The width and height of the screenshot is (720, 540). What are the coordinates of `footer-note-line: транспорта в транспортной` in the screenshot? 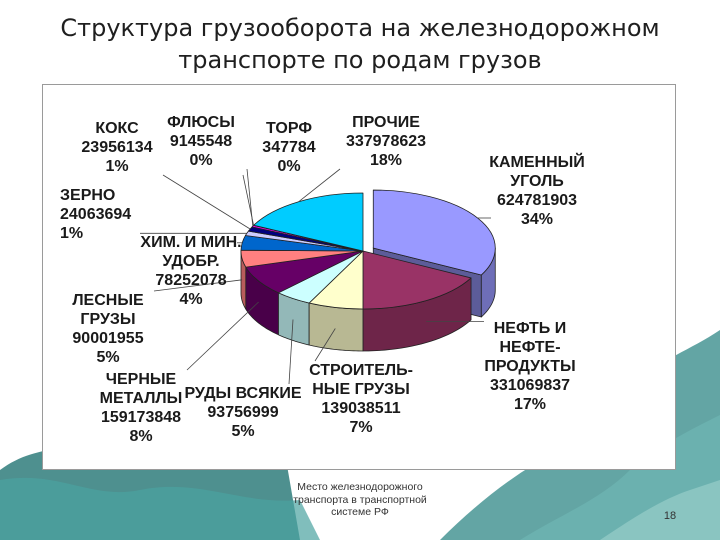 It's located at (360, 499).